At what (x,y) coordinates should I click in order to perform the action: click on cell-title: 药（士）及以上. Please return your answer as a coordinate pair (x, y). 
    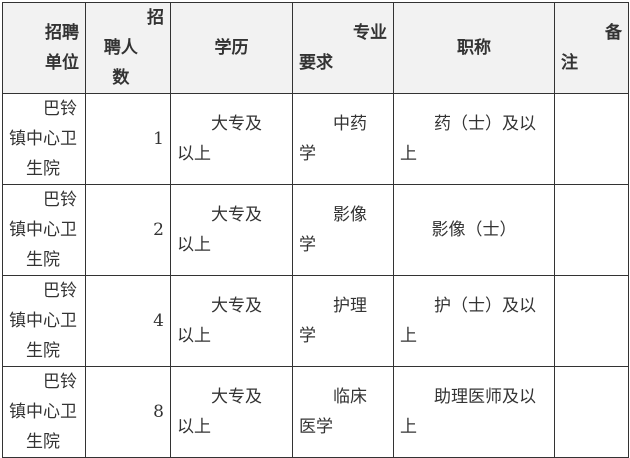
    Looking at the image, I should click on (474, 139).